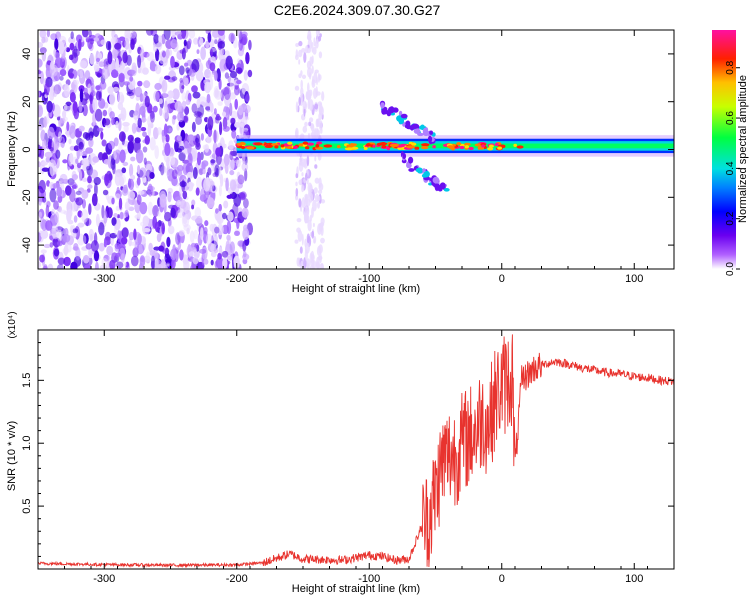 This screenshot has height=605, width=750. I want to click on snr-x-label: Height of straight line (km), so click(356, 589).